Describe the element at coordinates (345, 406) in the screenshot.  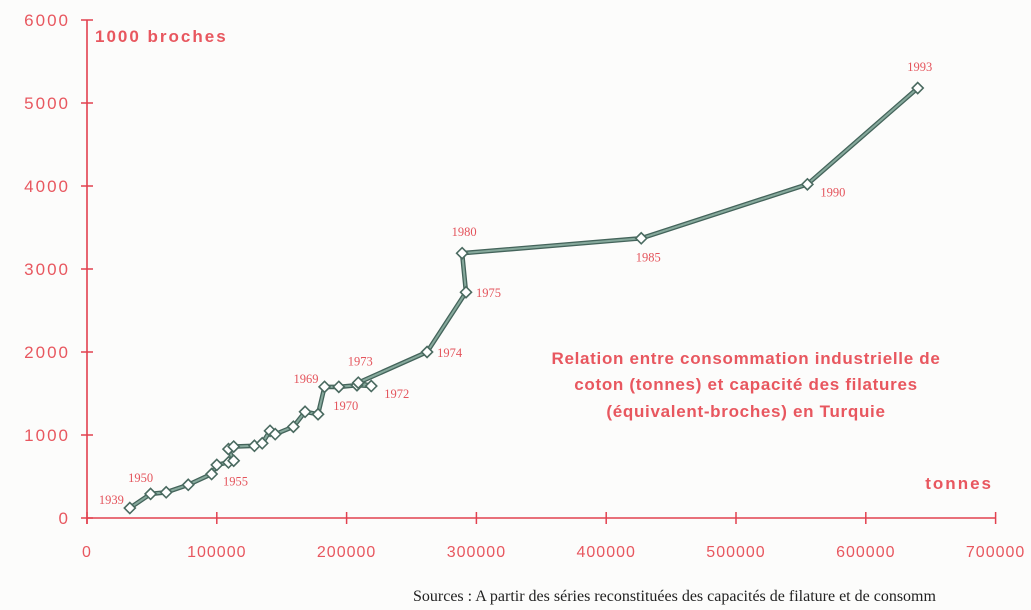
I see `year-label-1970: 1970` at that location.